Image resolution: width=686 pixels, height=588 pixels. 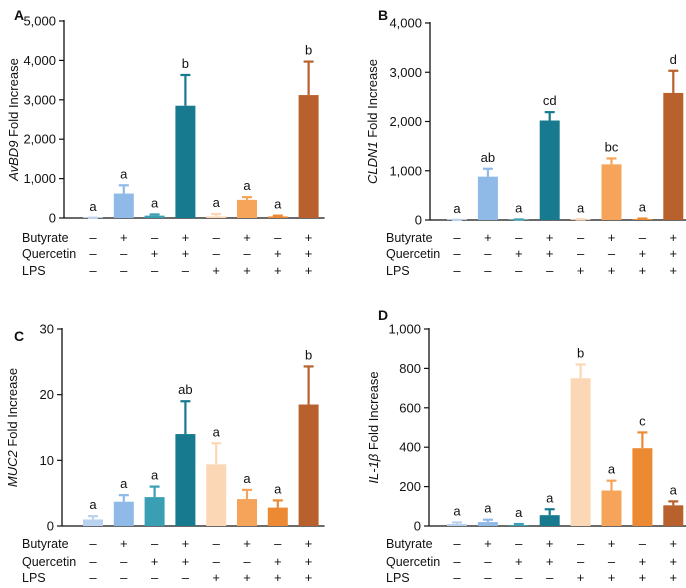 What do you see at coordinates (39, 139) in the screenshot?
I see `y-tick-label: 2,000` at bounding box center [39, 139].